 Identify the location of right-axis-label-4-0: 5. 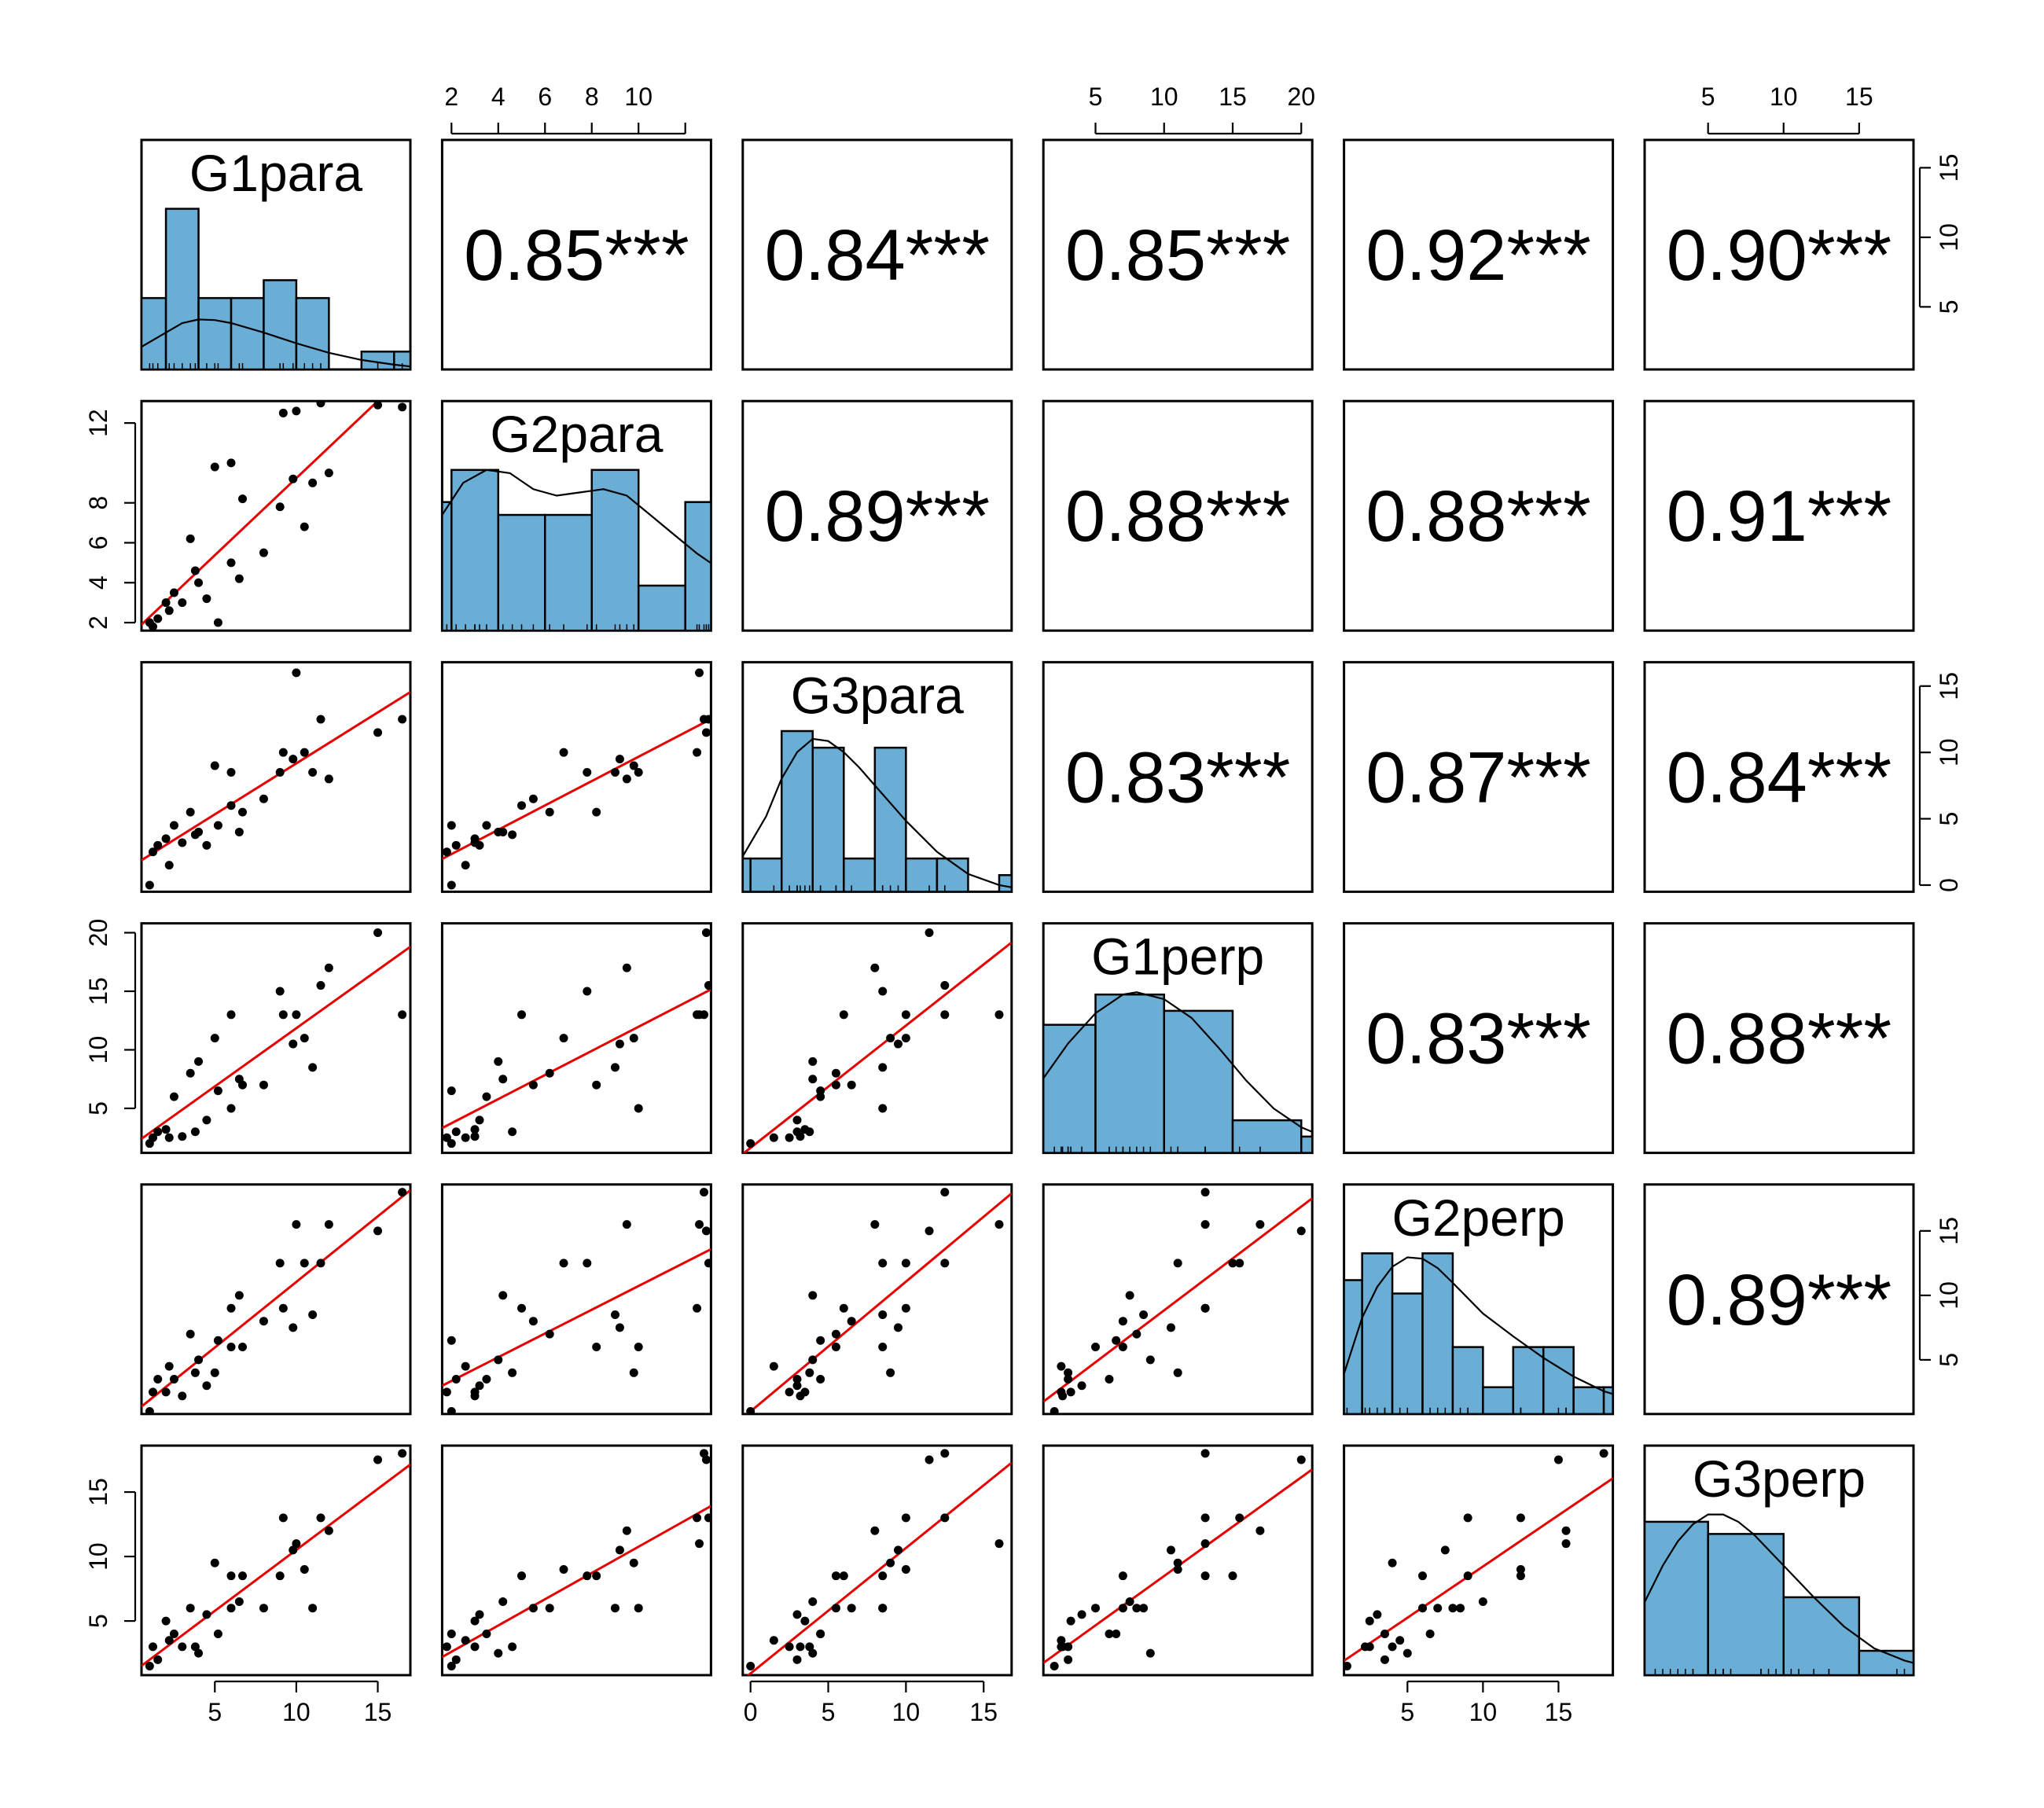
(1949, 1360).